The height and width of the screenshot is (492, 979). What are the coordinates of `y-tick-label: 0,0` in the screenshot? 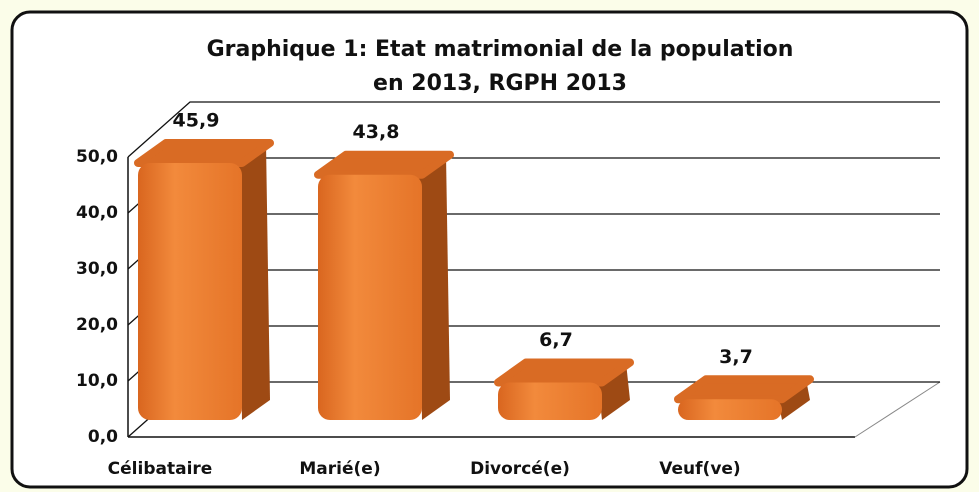 It's located at (103, 437).